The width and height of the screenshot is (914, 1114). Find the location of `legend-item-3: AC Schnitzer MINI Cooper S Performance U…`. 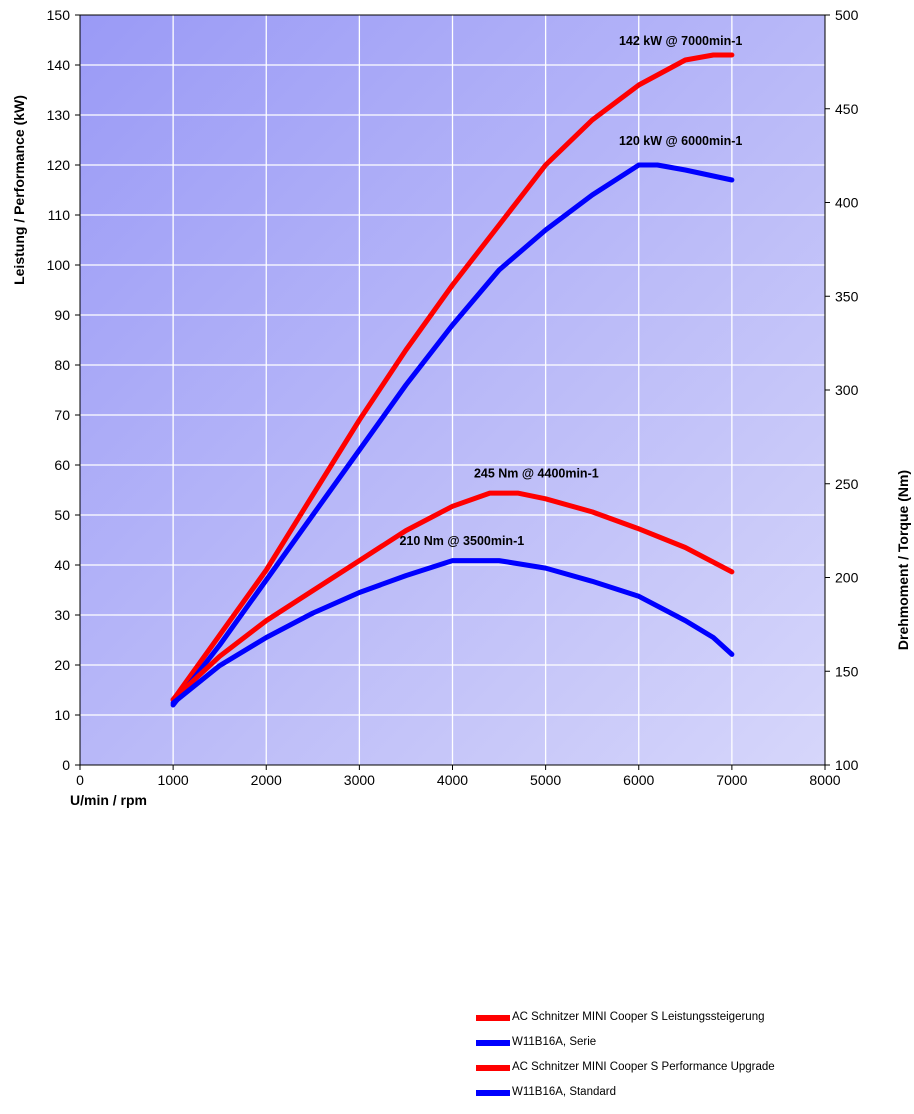

legend-item-3: AC Schnitzer MINI Cooper S Performance U… is located at coordinates (686, 1072).